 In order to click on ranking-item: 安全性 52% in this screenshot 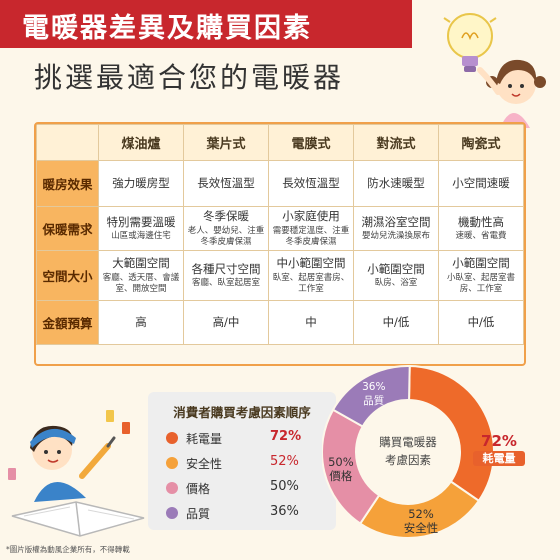, I will do `click(250, 463)`.